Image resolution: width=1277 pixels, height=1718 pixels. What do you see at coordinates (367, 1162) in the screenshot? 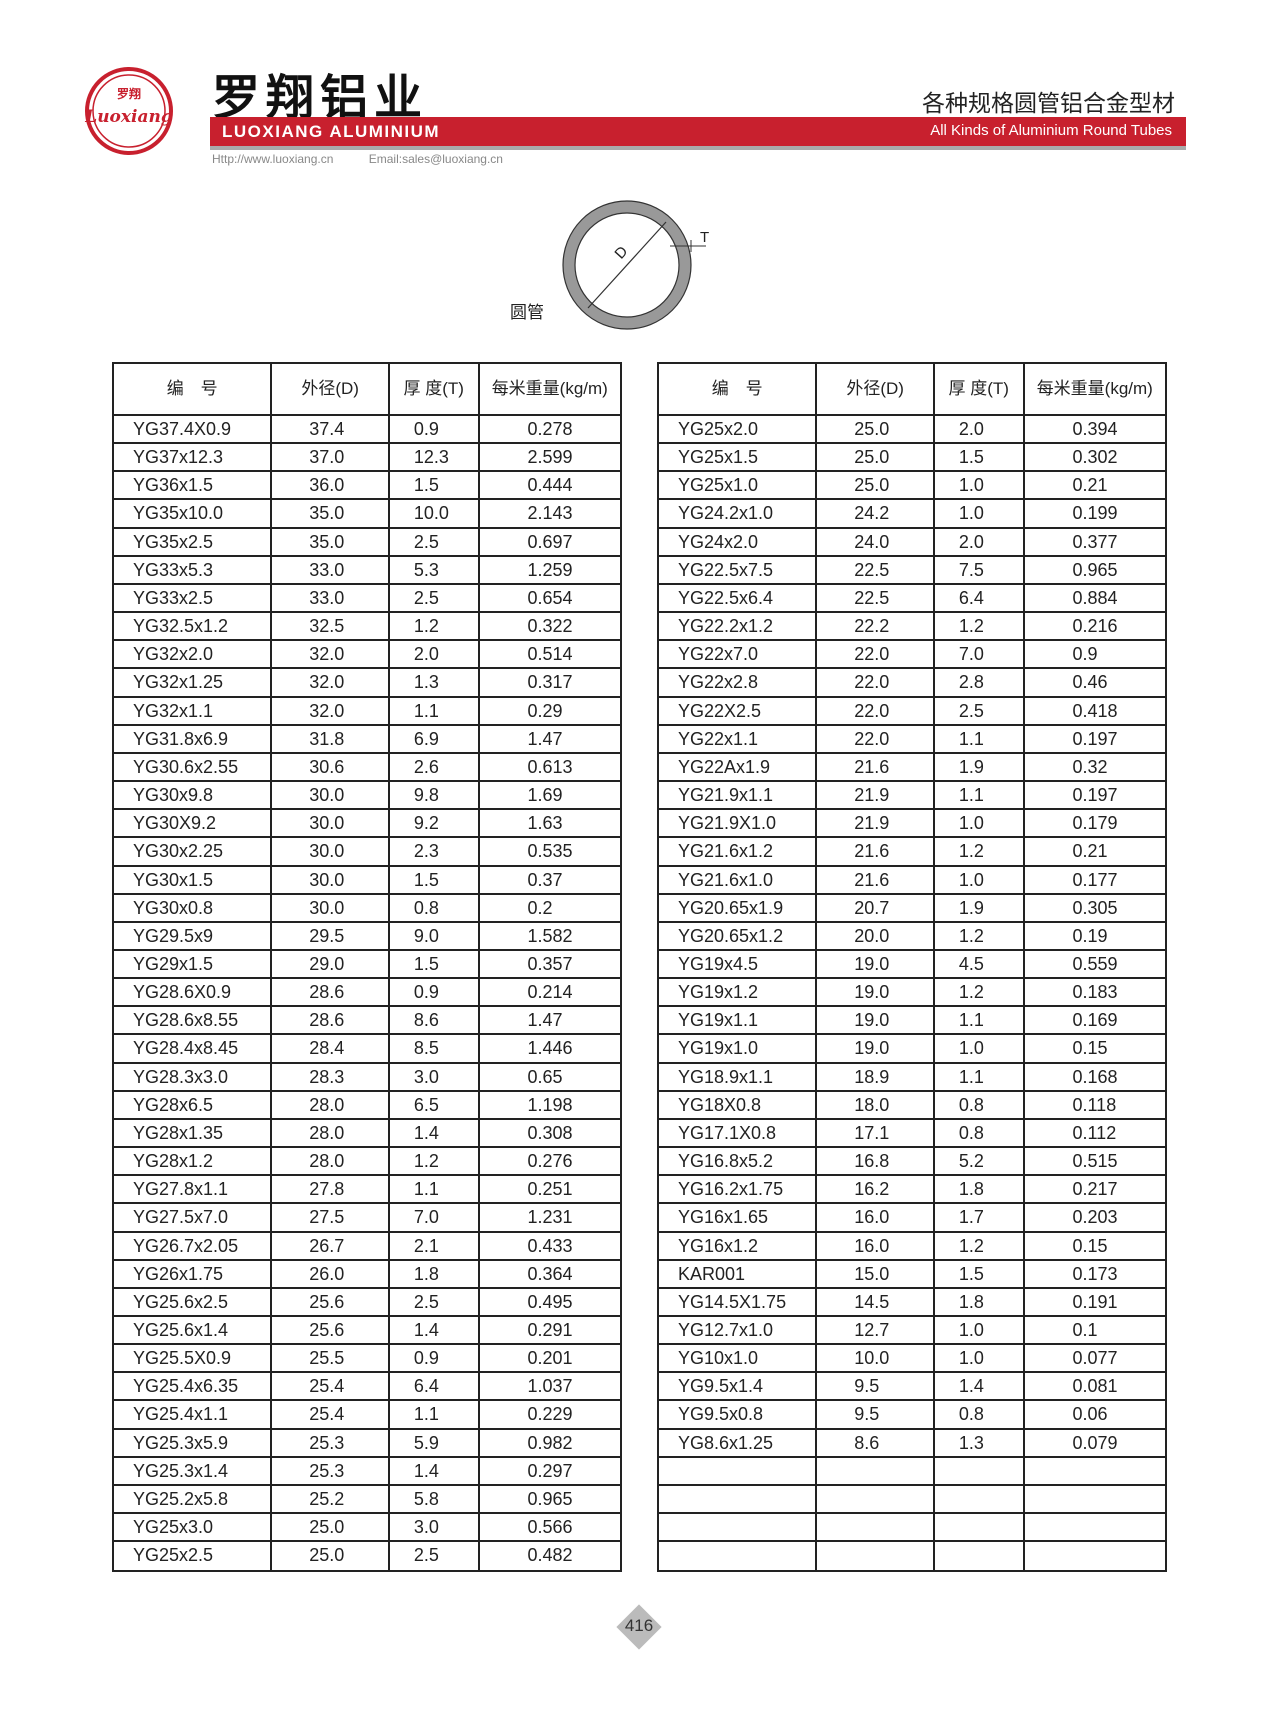
I see `table-row: YG28x1.2 28.0 1.2 0.276` at bounding box center [367, 1162].